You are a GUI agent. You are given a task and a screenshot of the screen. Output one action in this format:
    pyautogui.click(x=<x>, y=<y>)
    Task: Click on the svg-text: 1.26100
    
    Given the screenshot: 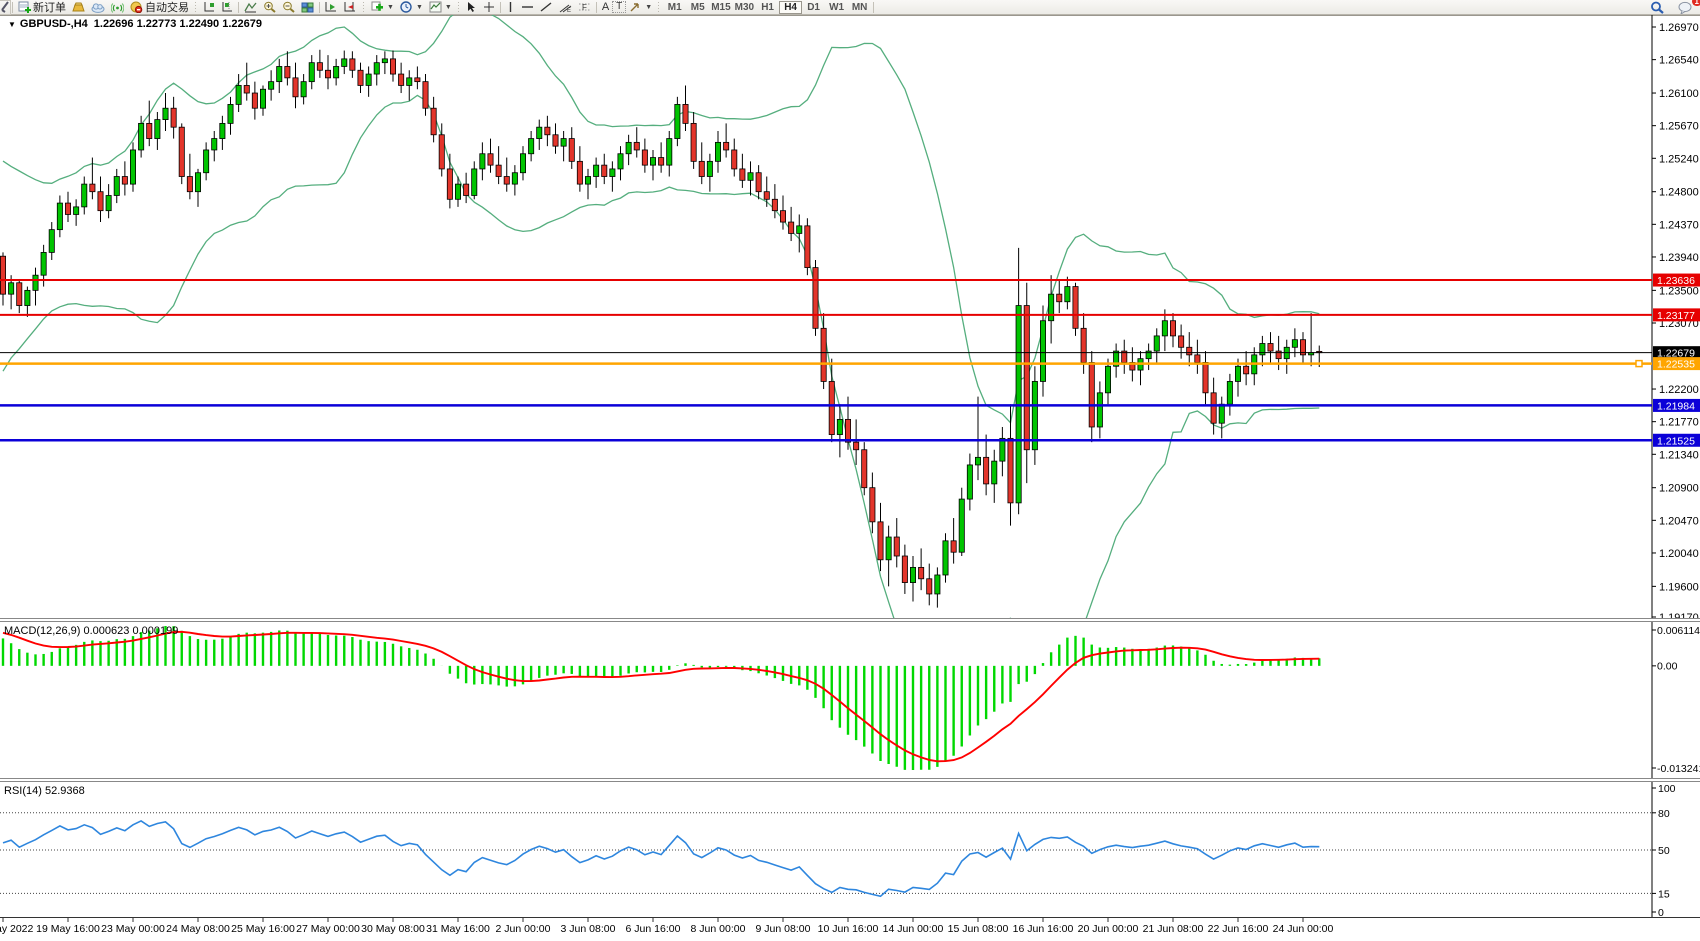 What is the action you would take?
    pyautogui.click(x=1679, y=94)
    